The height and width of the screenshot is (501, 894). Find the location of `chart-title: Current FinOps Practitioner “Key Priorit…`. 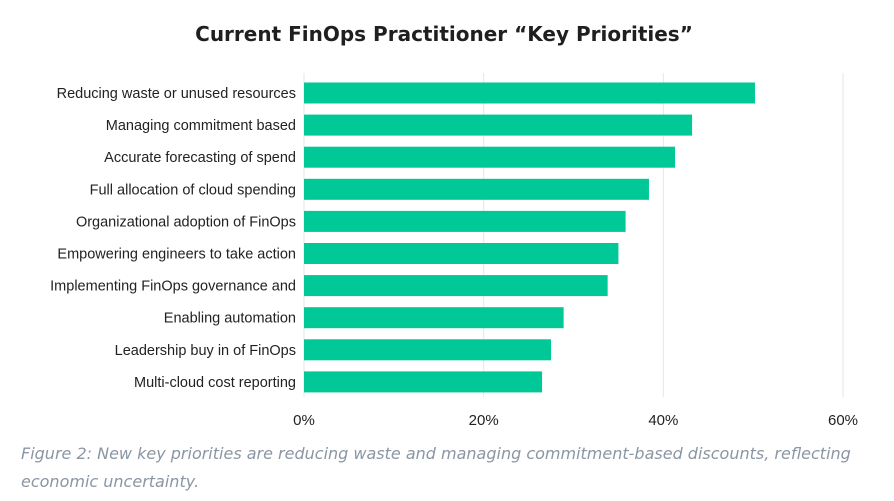

chart-title: Current FinOps Practitioner “Key Priorit… is located at coordinates (444, 34).